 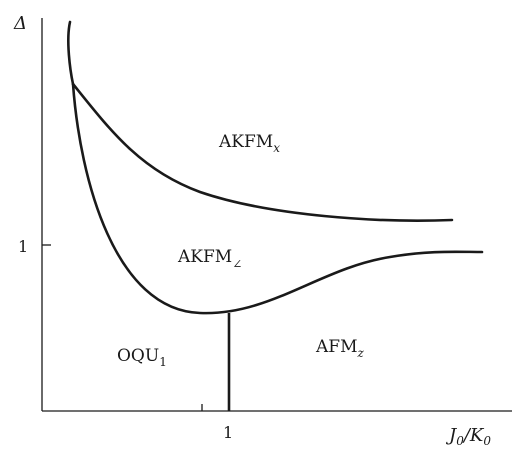 What do you see at coordinates (142, 357) in the screenshot?
I see `region-oqu1: OQU1` at bounding box center [142, 357].